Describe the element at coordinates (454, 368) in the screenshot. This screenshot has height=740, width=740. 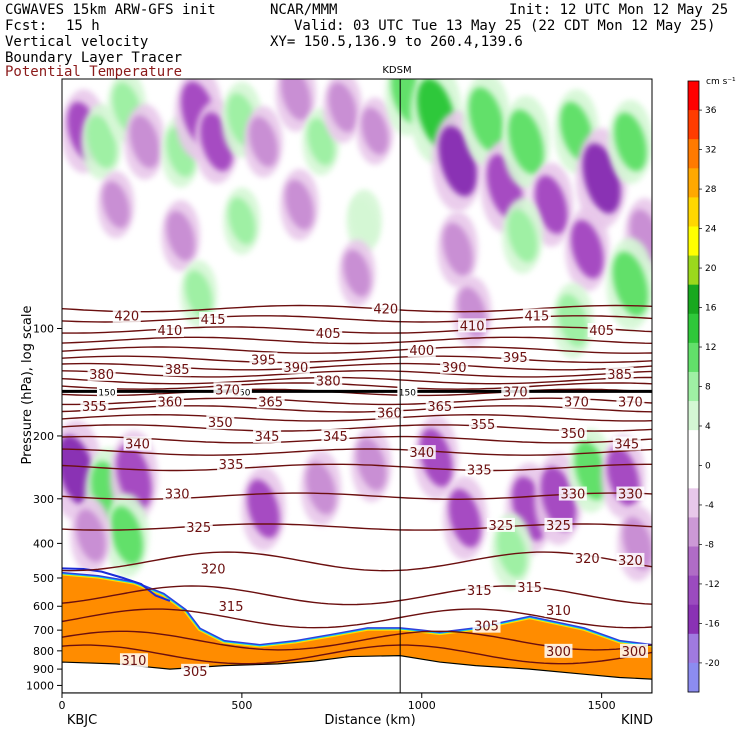
I see `isentrope-label: 390` at that location.